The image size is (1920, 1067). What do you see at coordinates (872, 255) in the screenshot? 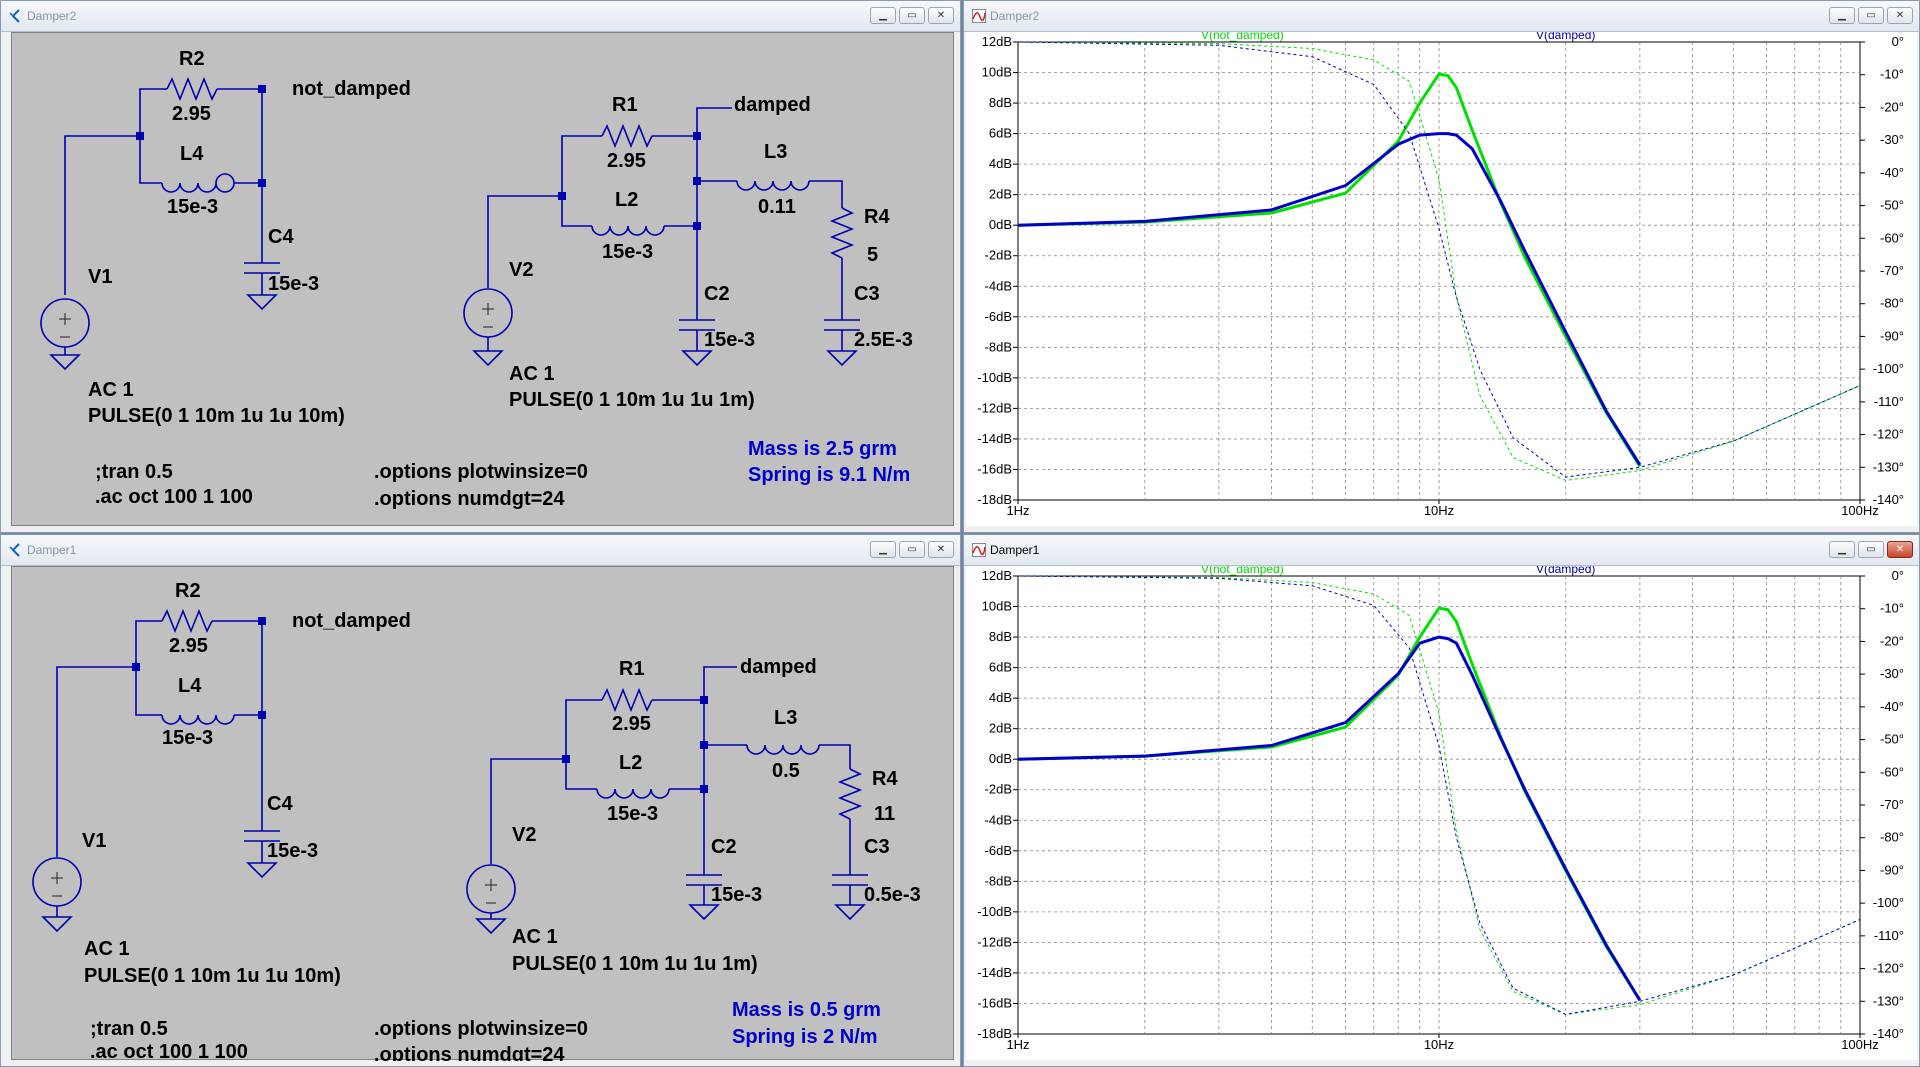
I see `r4-value: 5` at bounding box center [872, 255].